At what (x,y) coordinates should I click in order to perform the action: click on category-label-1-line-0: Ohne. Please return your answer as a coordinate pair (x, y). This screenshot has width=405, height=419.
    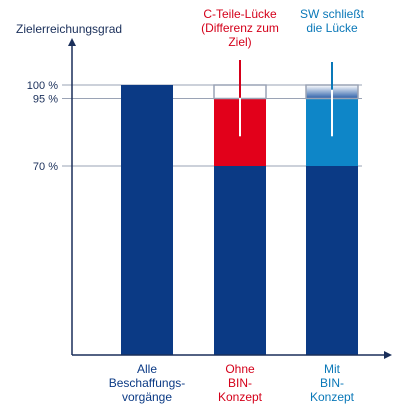
    Looking at the image, I should click on (240, 369).